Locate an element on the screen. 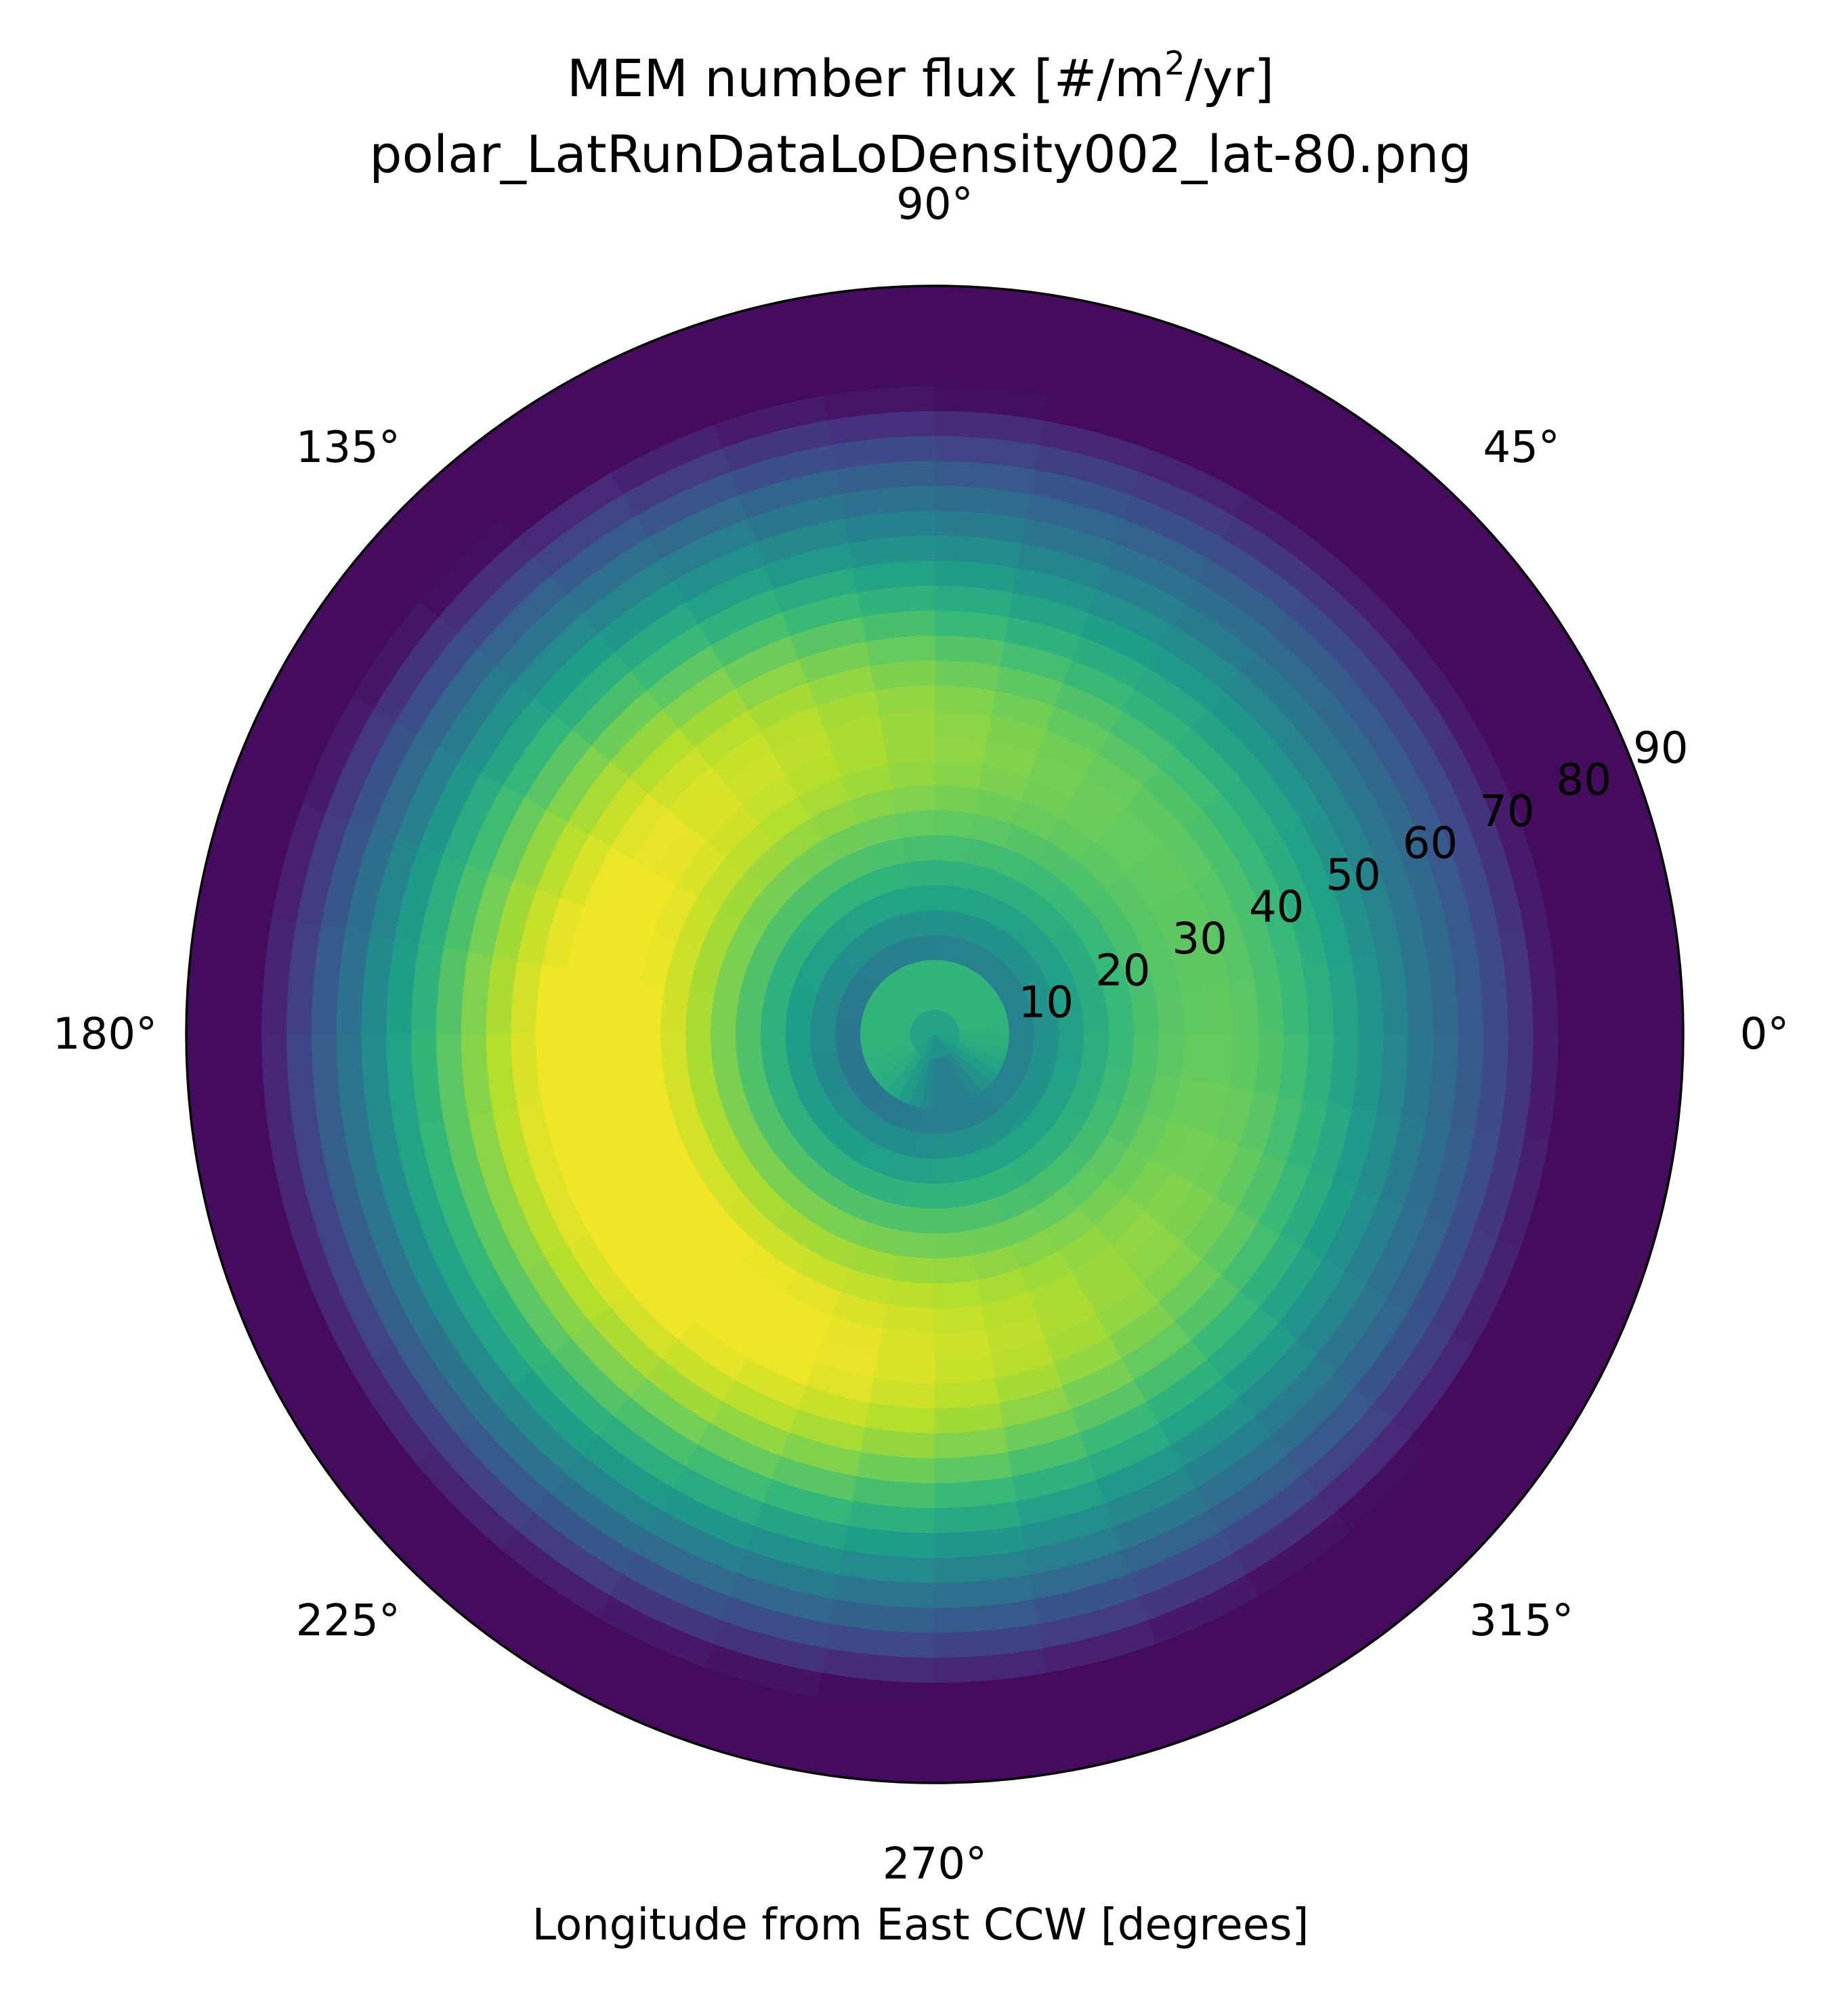 The height and width of the screenshot is (2016, 1841). chart-title: MEM number flux [#/m2/yr] is located at coordinates (921, 75).